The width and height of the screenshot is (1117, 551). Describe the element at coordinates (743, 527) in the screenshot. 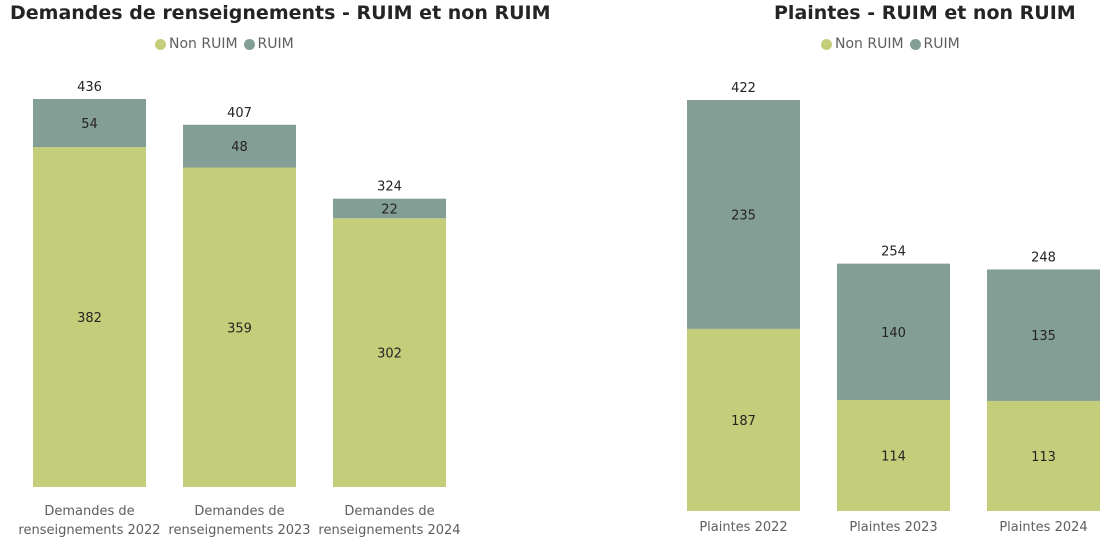

I see `category-label: Plaintes 2022` at that location.